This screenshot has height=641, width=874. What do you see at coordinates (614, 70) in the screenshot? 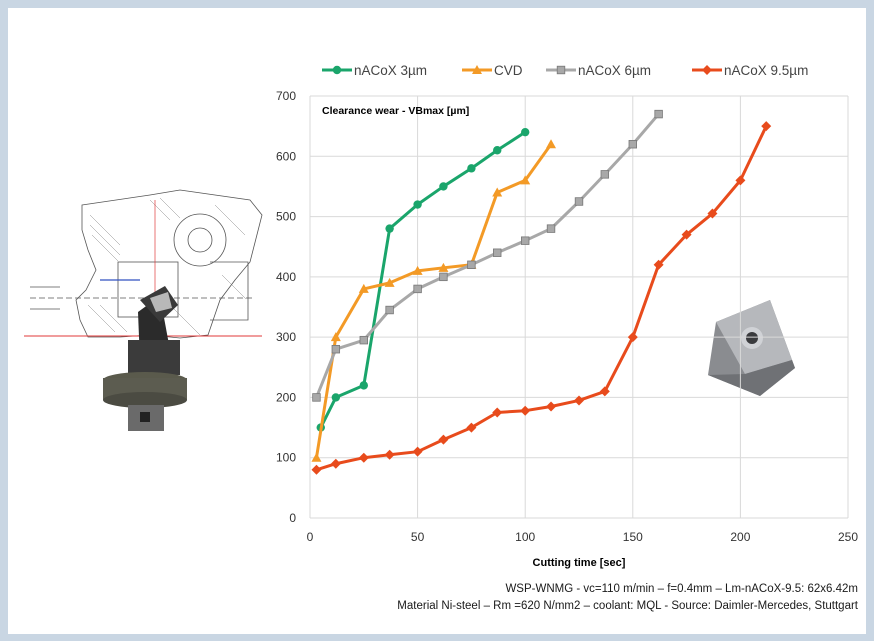
I see `legend-label: nACoX 6µm` at bounding box center [614, 70].